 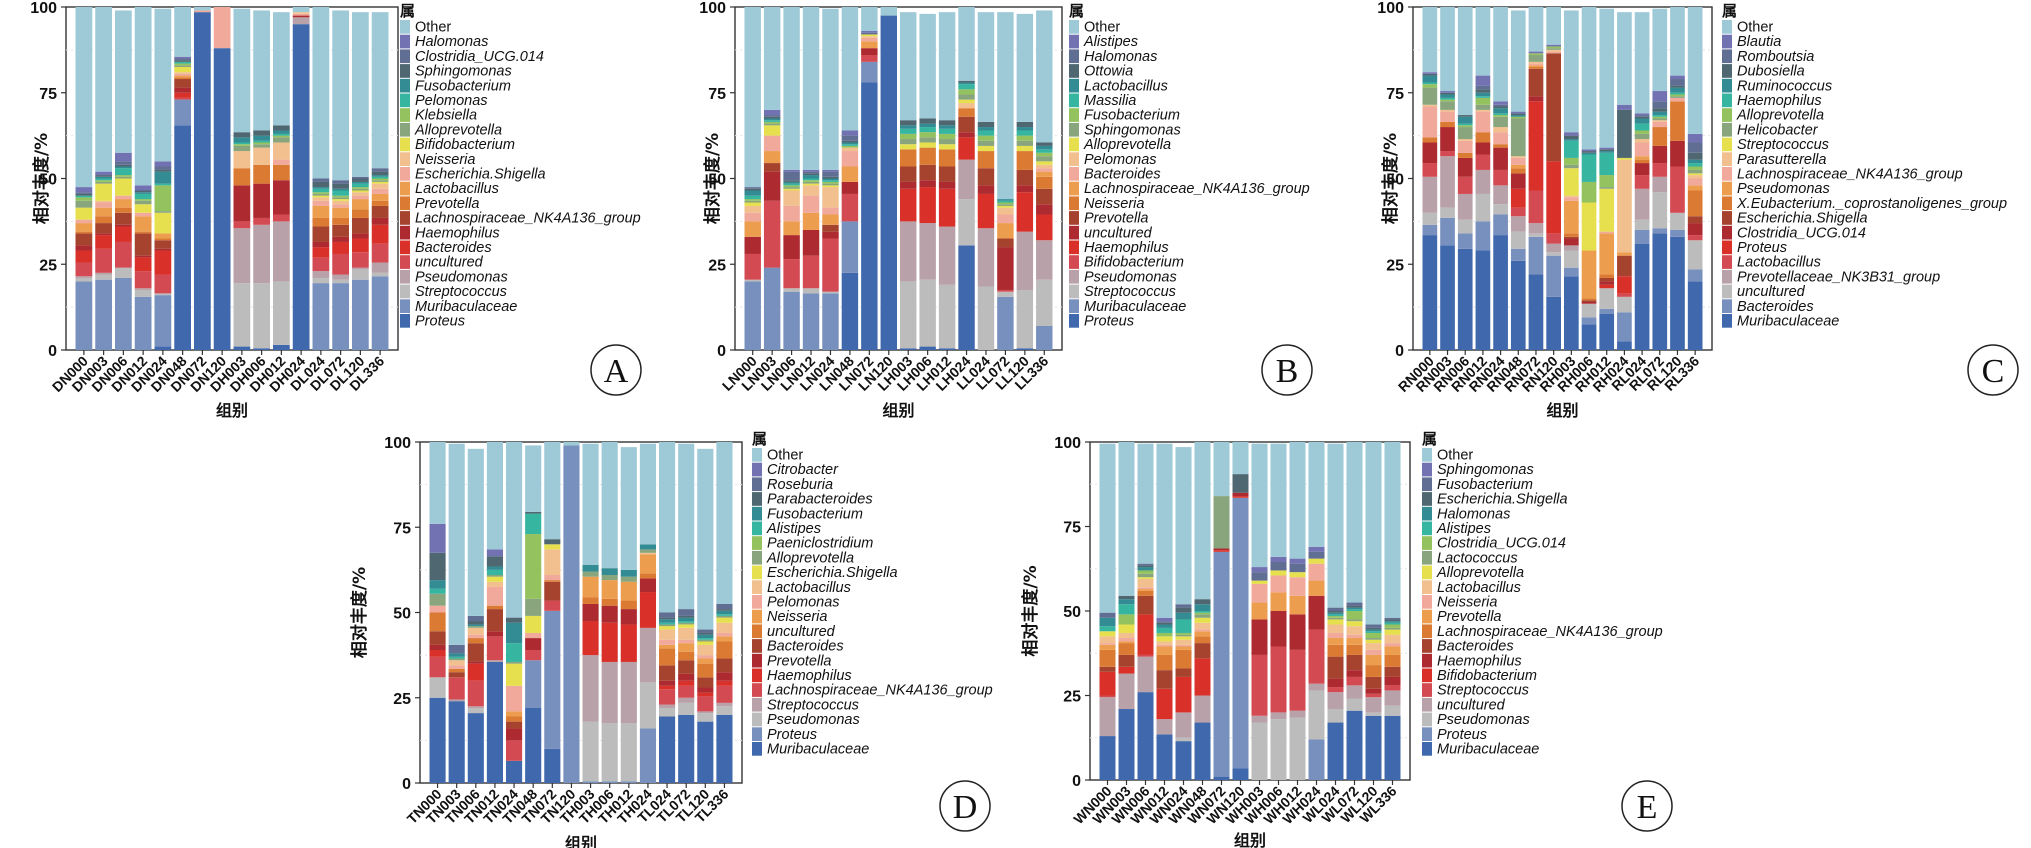 I want to click on legend-label: Streptococcus, so click(x=813, y=705).